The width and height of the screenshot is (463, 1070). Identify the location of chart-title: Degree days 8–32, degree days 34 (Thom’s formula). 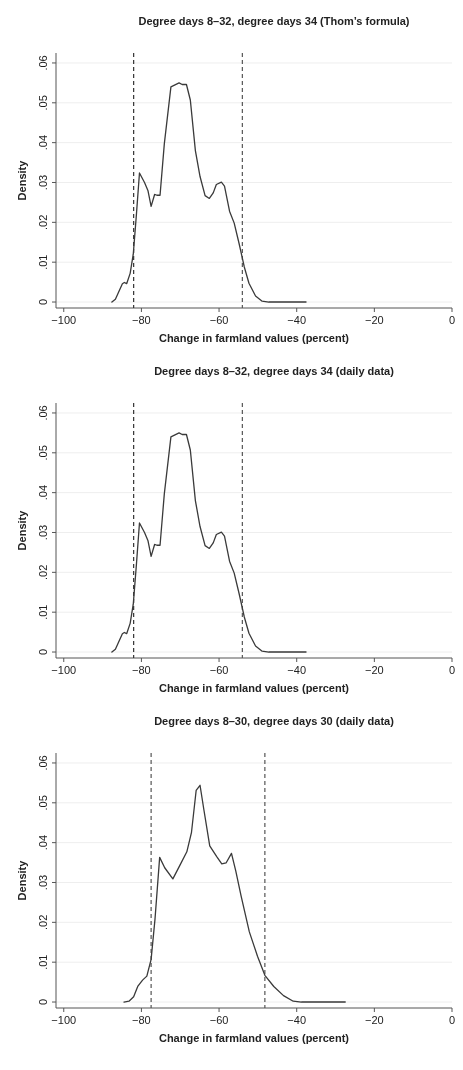
(274, 21).